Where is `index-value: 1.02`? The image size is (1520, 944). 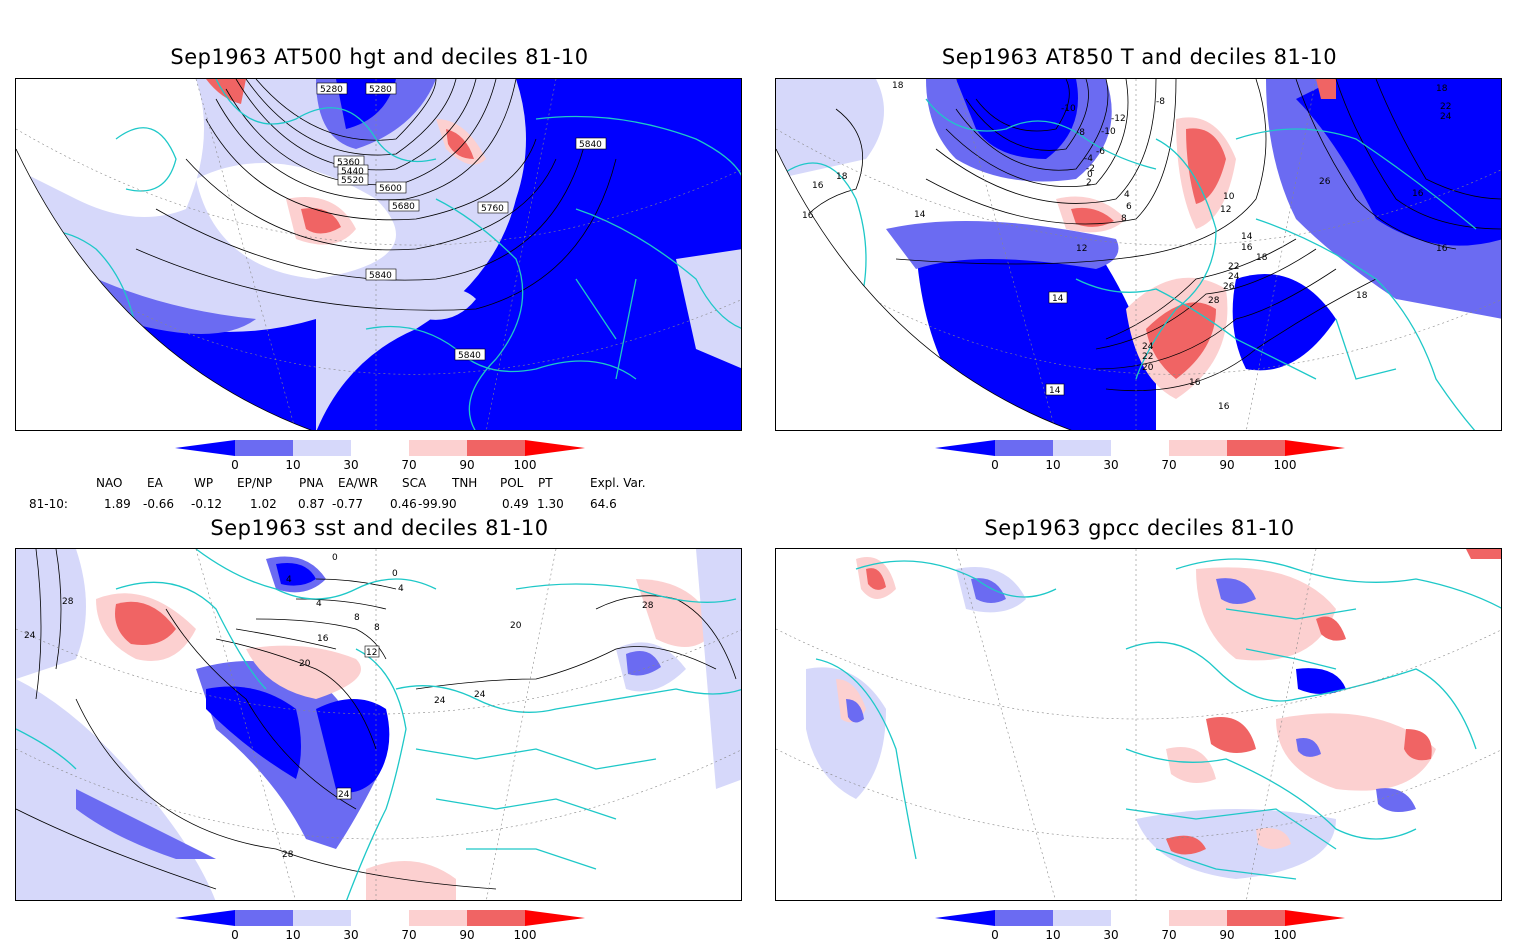
index-value: 1.02 is located at coordinates (263, 504).